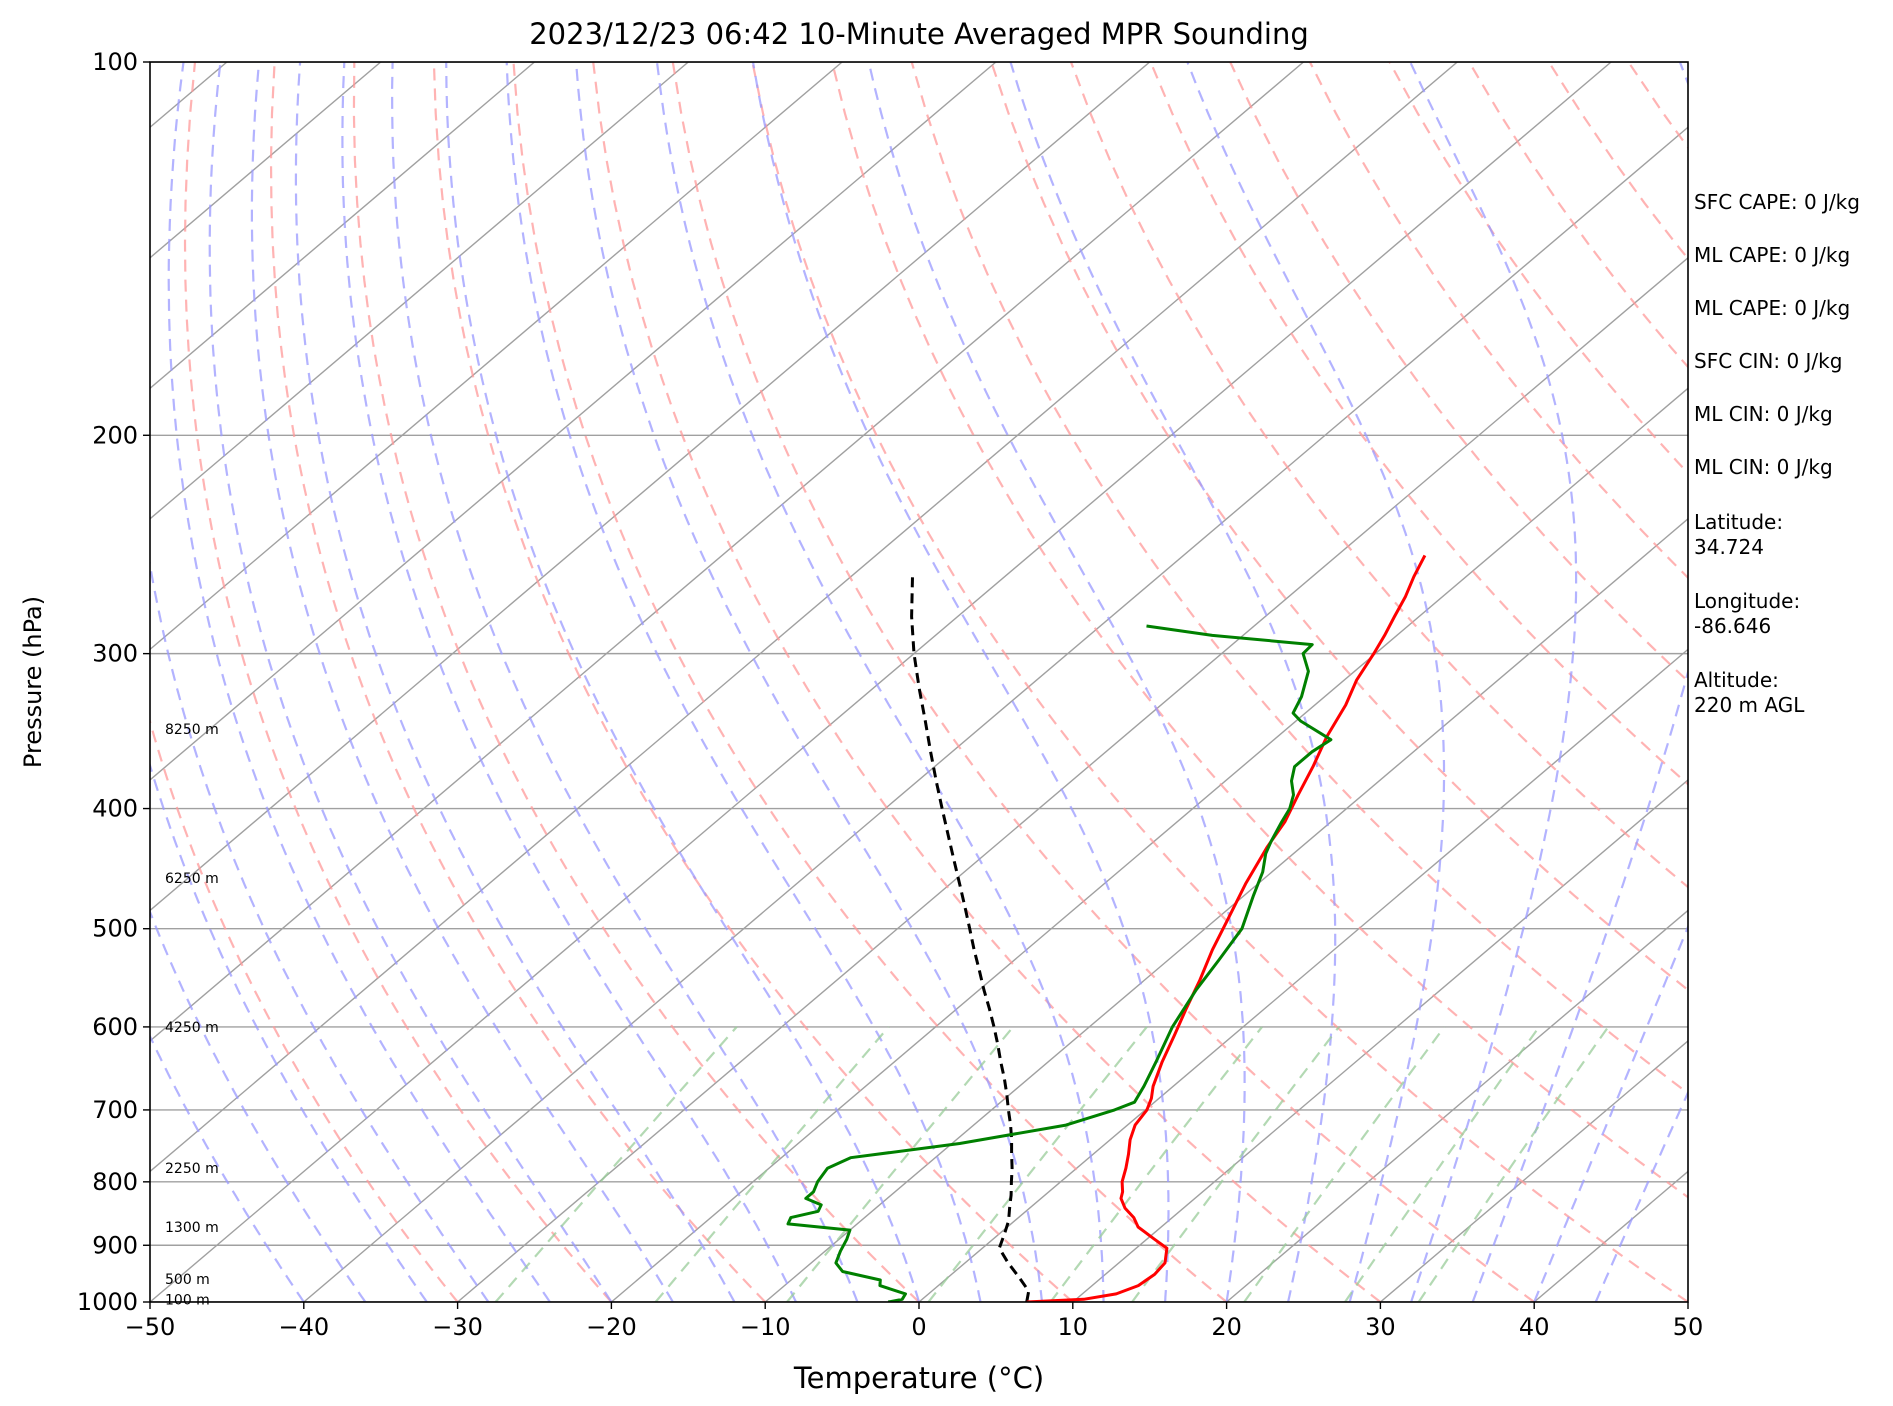 Image resolution: width=1893 pixels, height=1406 pixels. What do you see at coordinates (611, 1327) in the screenshot?
I see `x-tick-label: −20` at bounding box center [611, 1327].